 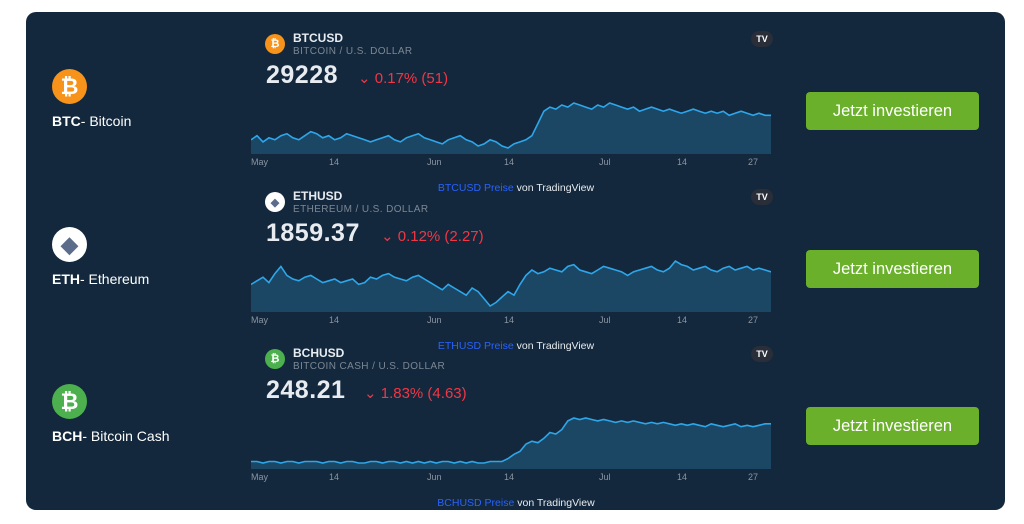 What do you see at coordinates (476, 503) in the screenshot?
I see `attribution-link: BCHUSD Preise` at bounding box center [476, 503].